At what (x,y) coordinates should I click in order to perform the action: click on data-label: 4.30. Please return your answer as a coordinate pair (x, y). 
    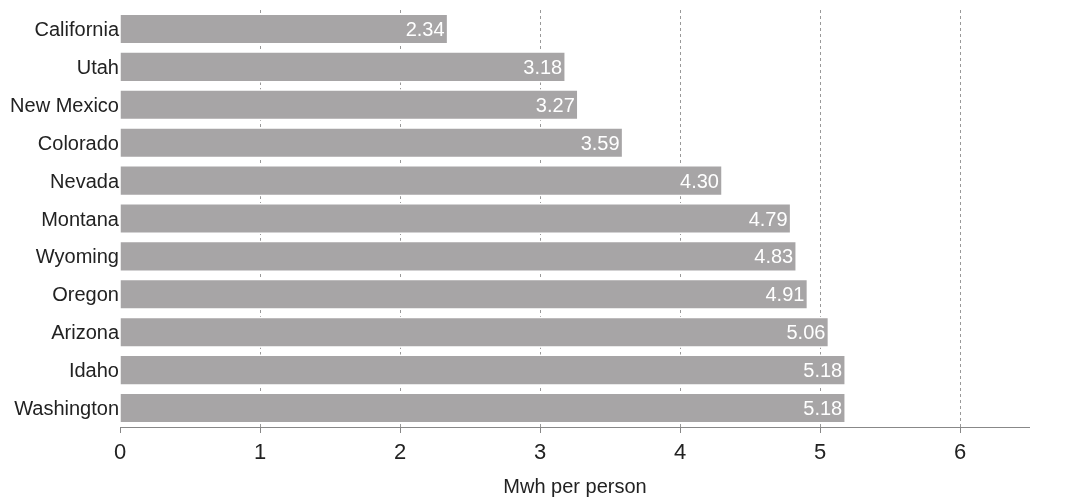
    Looking at the image, I should click on (699, 180).